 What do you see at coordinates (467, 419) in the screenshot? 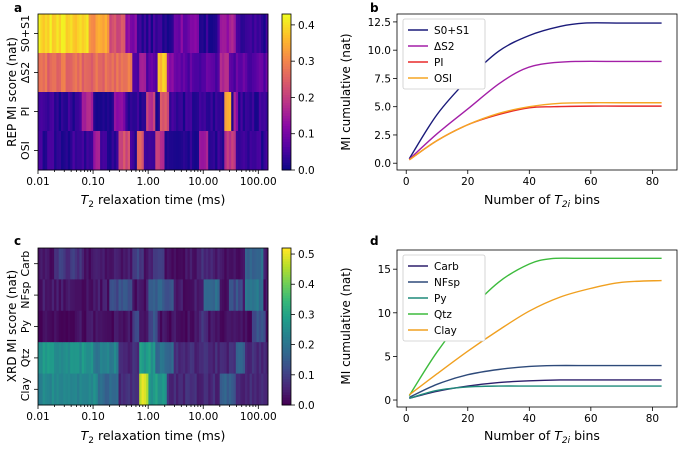
I see `x-tick-label: 20` at bounding box center [467, 419].